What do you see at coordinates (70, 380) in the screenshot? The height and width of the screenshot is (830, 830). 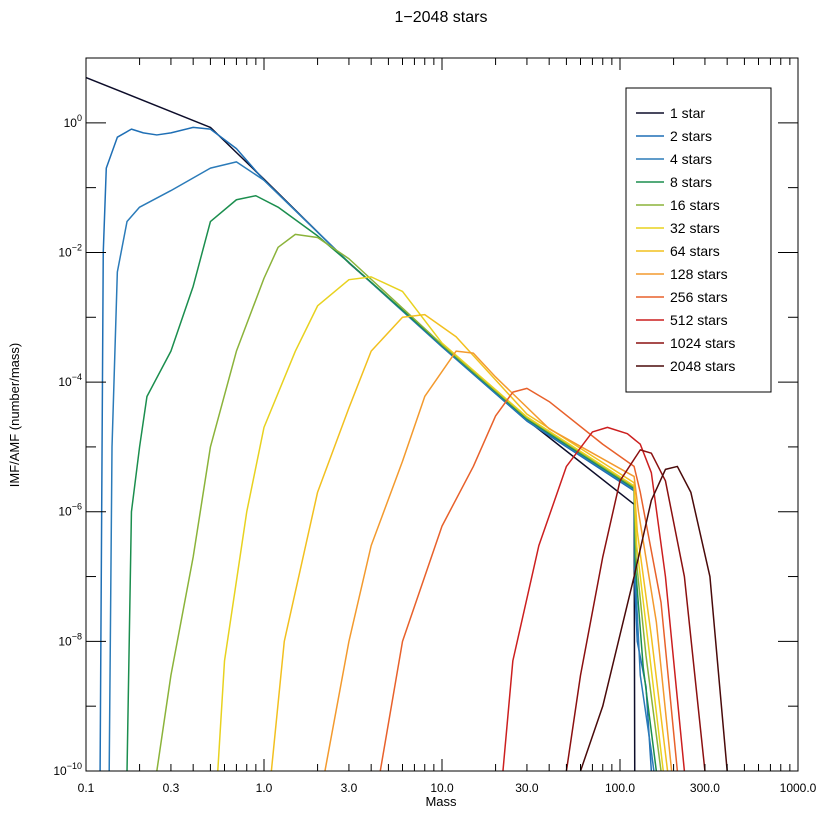 I see `y-tick-label: 10⁻⁴` at bounding box center [70, 380].